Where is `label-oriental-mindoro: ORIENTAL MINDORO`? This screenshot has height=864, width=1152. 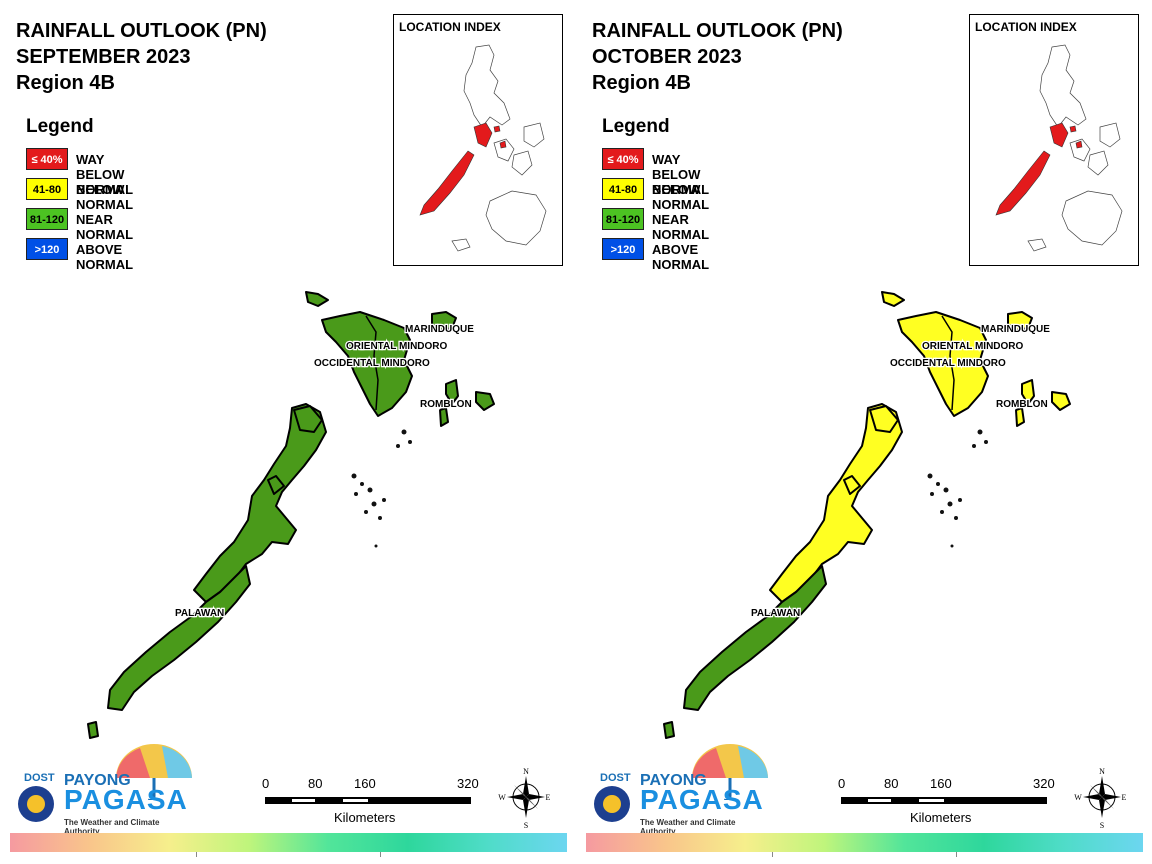 label-oriental-mindoro: ORIENTAL MINDORO is located at coordinates (973, 346).